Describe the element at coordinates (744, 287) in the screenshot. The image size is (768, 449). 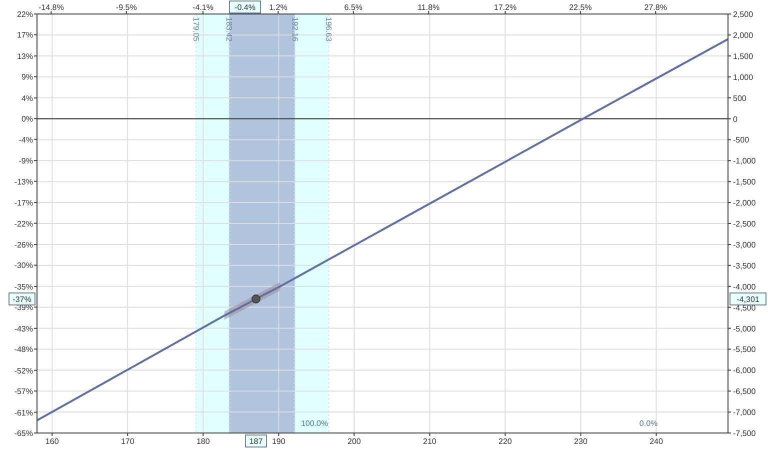
I see `y2-tick-label: -4,000` at that location.